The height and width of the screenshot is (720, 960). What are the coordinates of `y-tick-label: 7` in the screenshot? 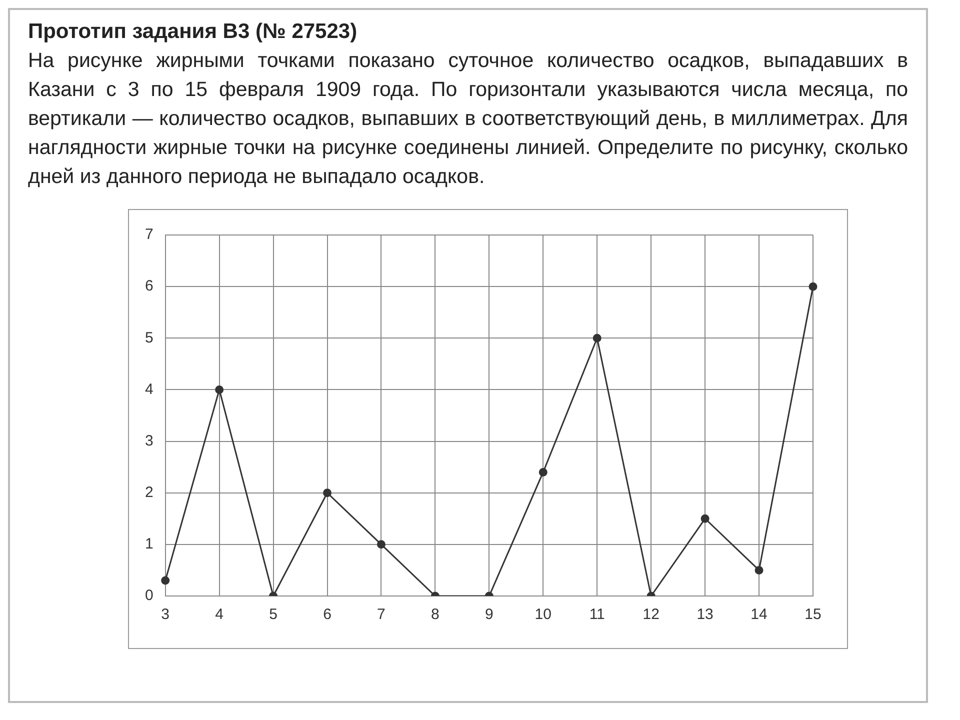 It's located at (149, 235).